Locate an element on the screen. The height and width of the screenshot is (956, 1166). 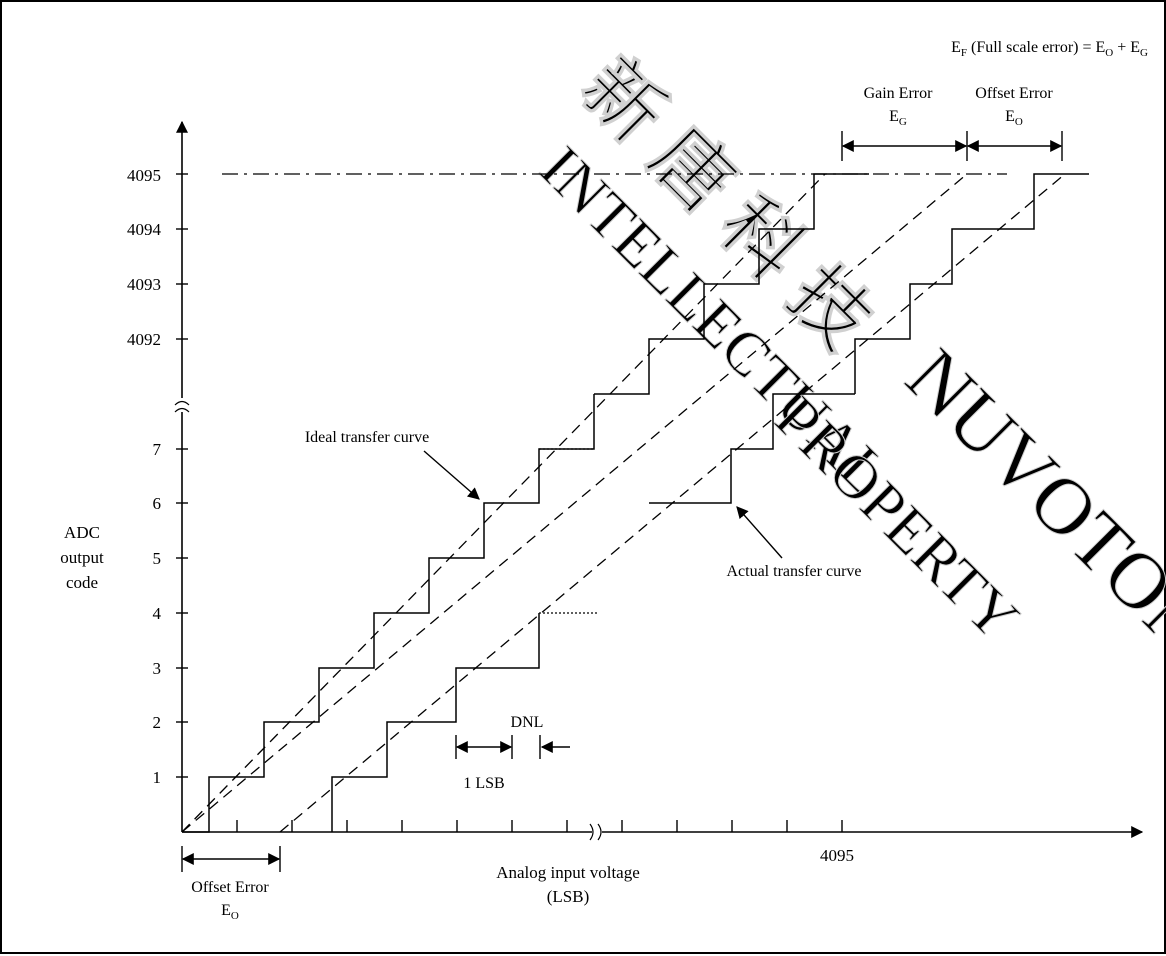
actual-transfer-curve-label: Actual transfer curve is located at coordinates (793, 571).